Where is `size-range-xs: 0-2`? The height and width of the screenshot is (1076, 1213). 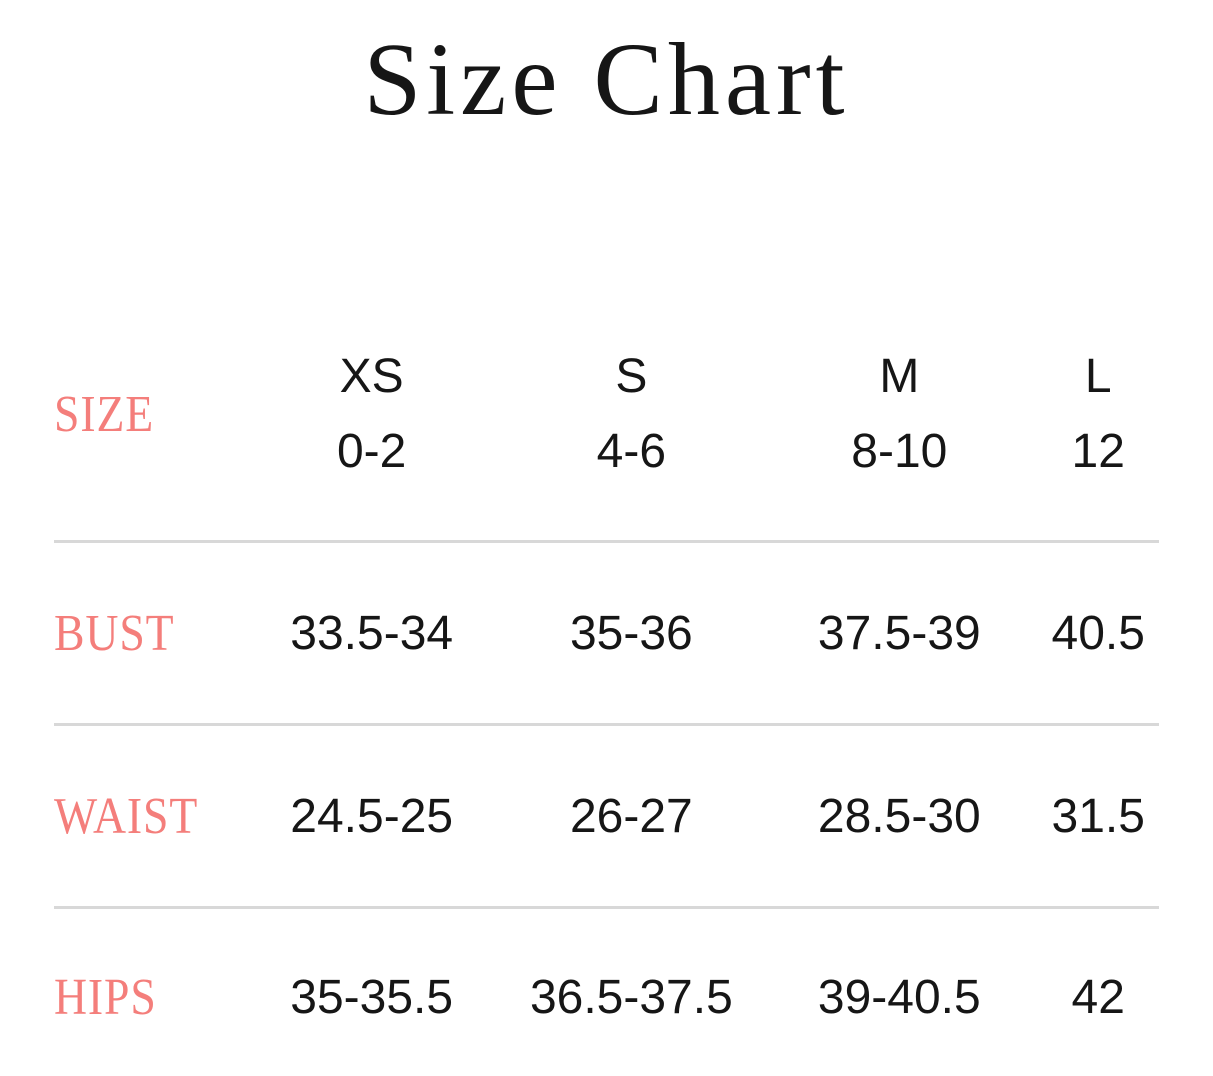
size-range-xs: 0-2 is located at coordinates (371, 451).